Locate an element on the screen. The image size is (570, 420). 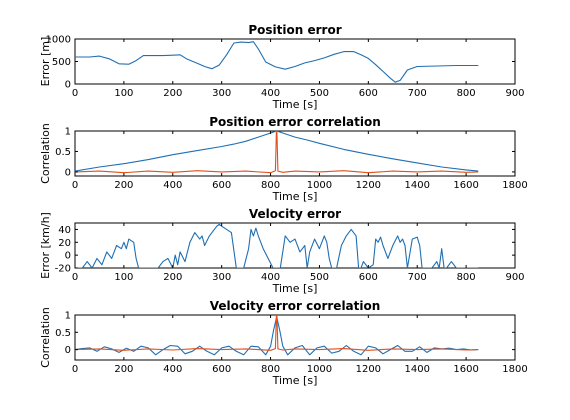
y-axis-label: Error [m] is located at coordinates (45, 62).